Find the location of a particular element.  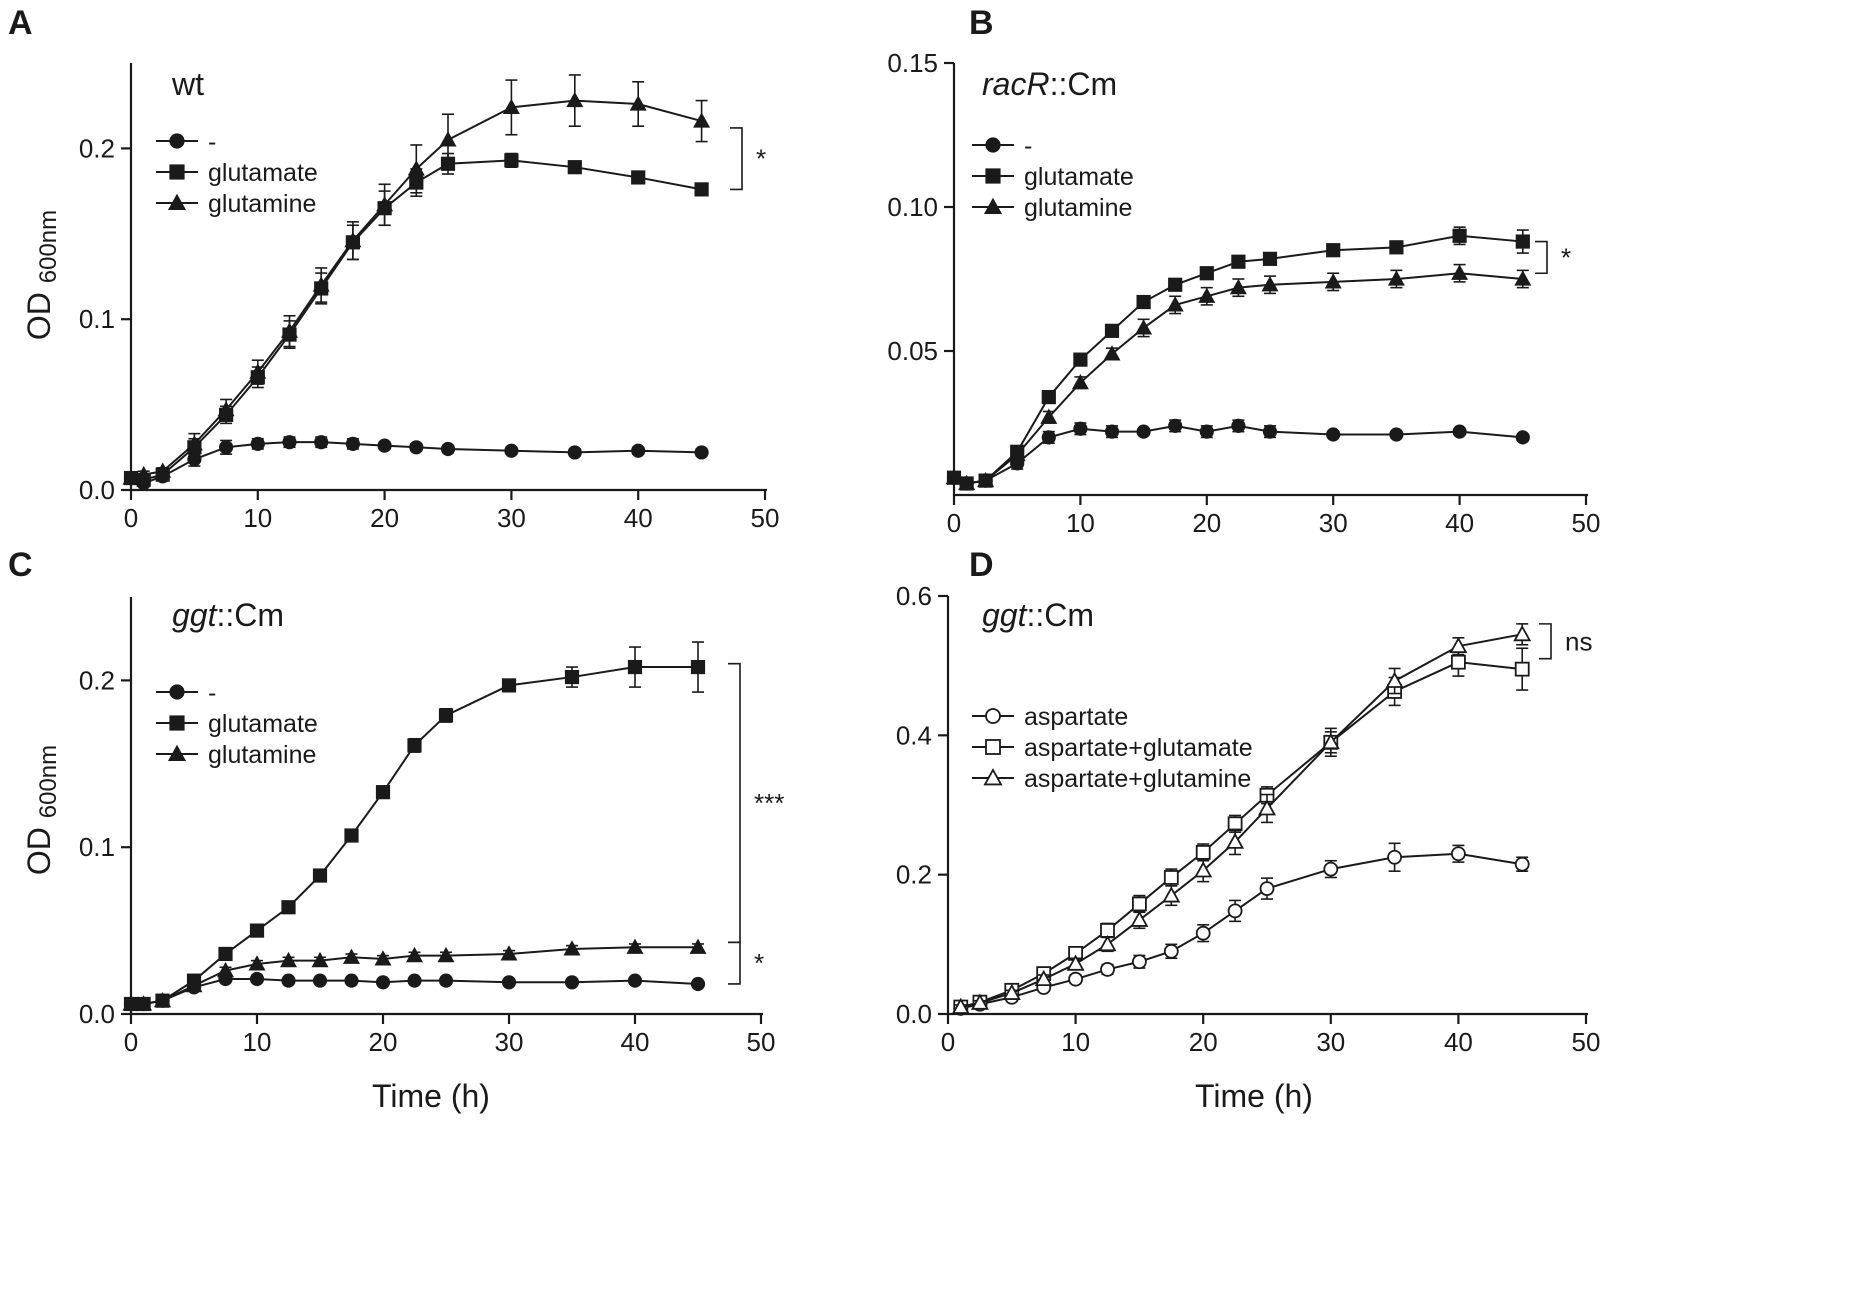

legend-item: glutamine is located at coordinates (236, 755).